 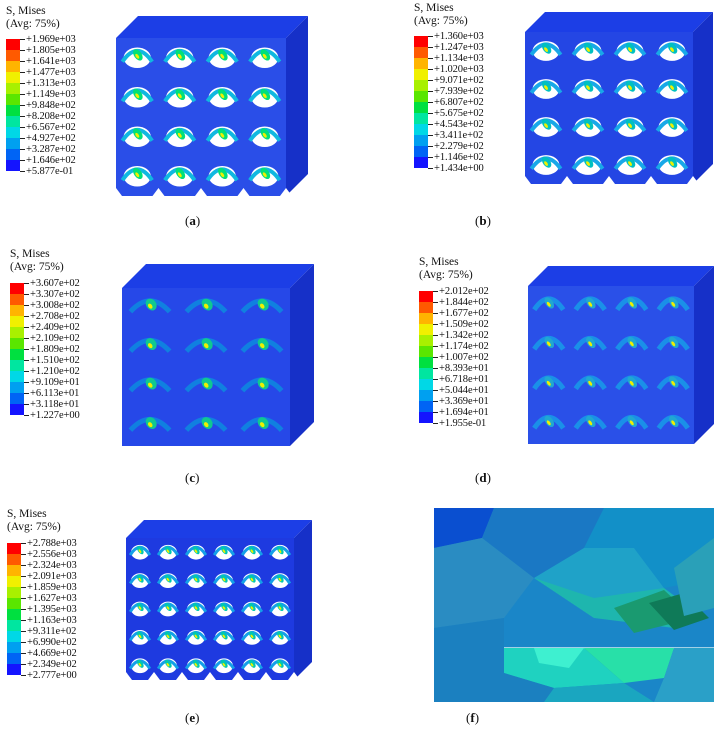 I want to click on caption-a: (a), so click(x=193, y=220).